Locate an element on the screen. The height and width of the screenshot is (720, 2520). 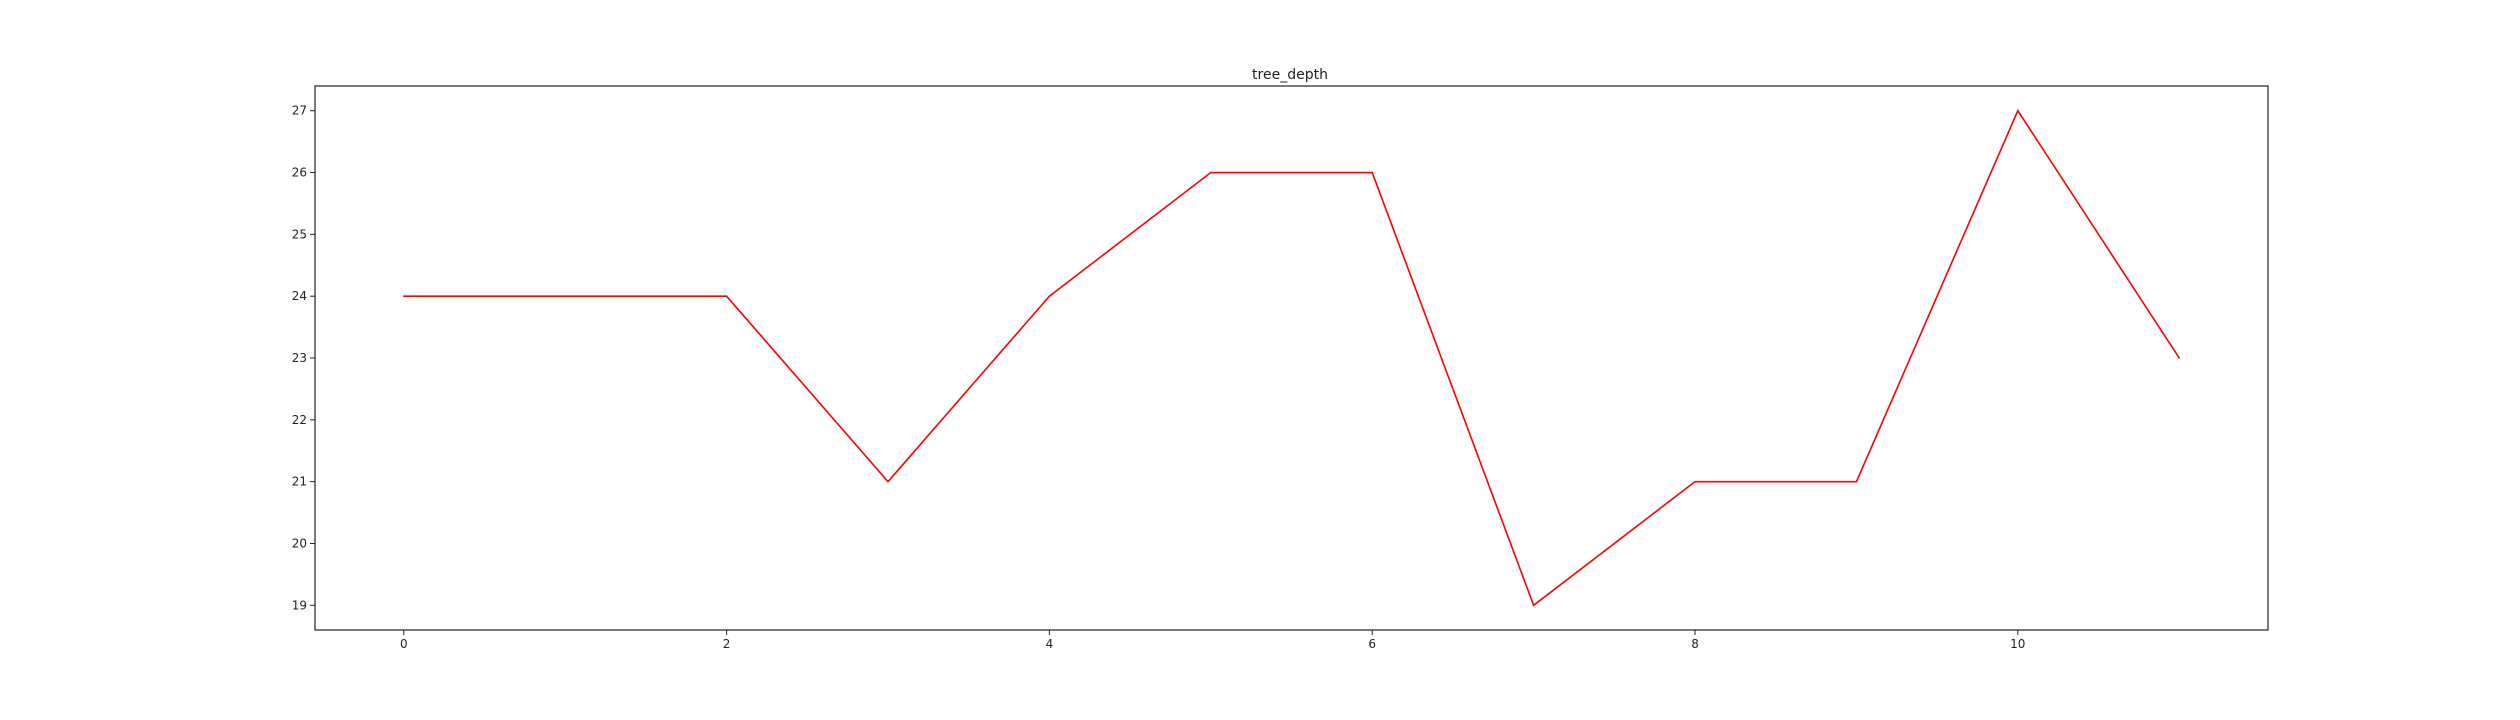
y-tick-label: 19 is located at coordinates (299, 605).